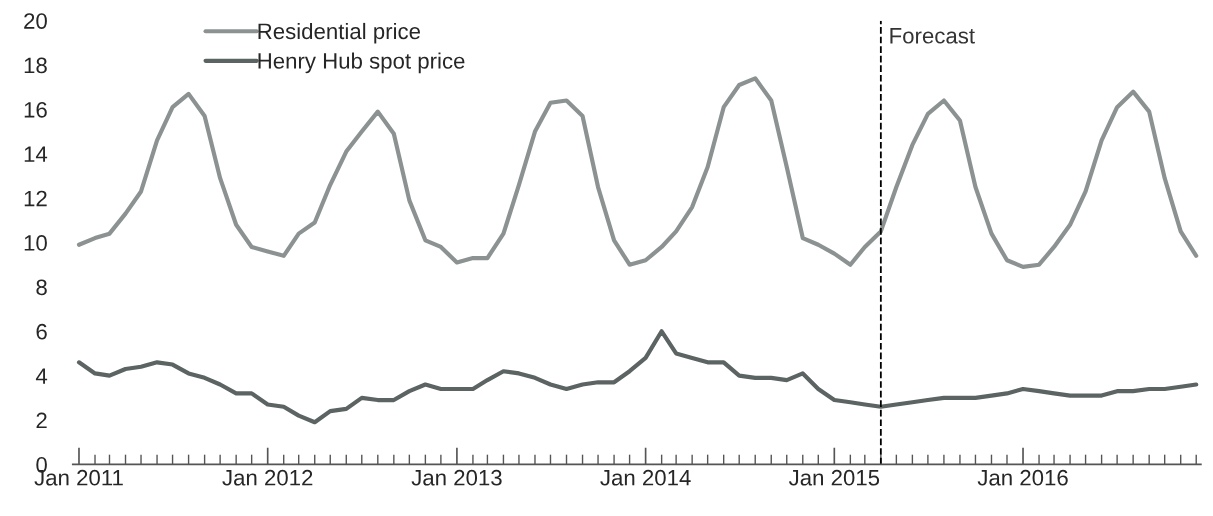 The height and width of the screenshot is (516, 1213). I want to click on y-tick-label: 8, so click(41, 287).